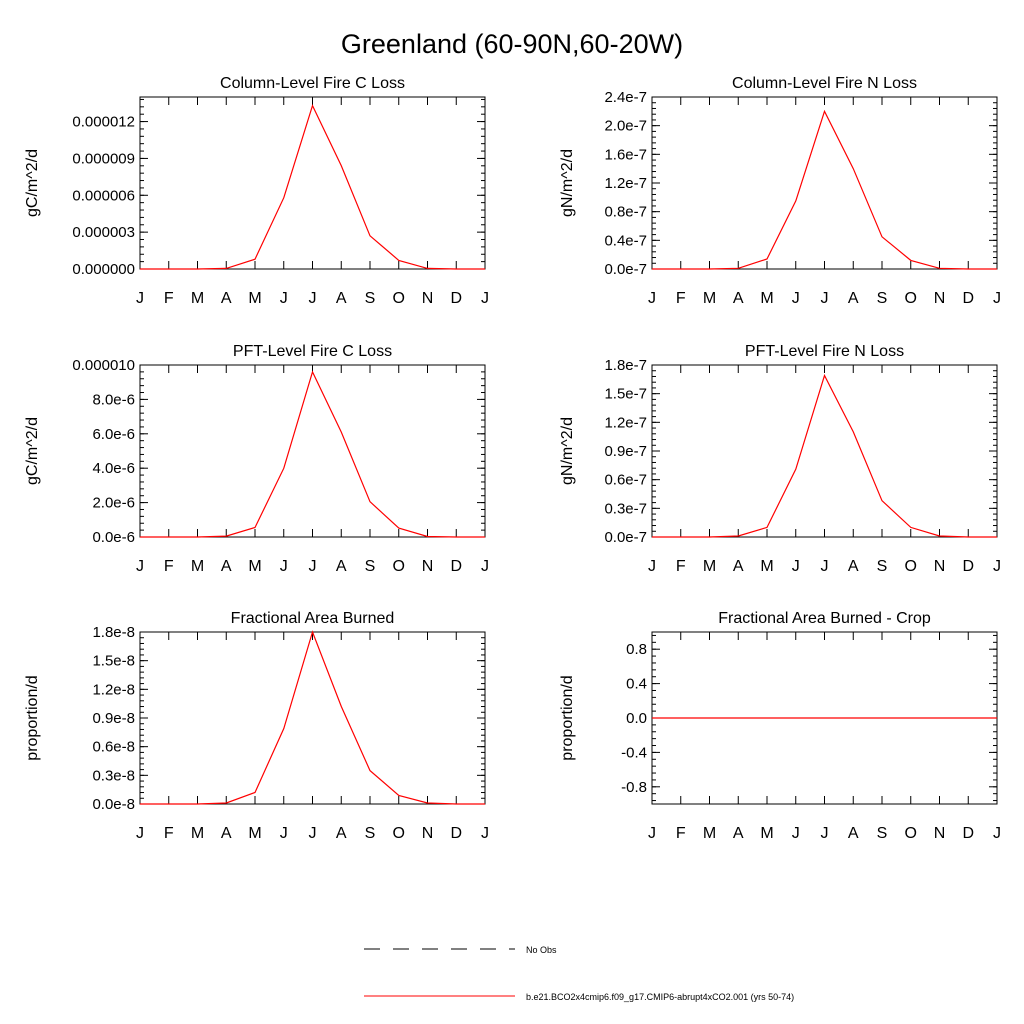 Image resolution: width=1024 pixels, height=1024 pixels. I want to click on y-tick-label: 0.000006, so click(103, 195).